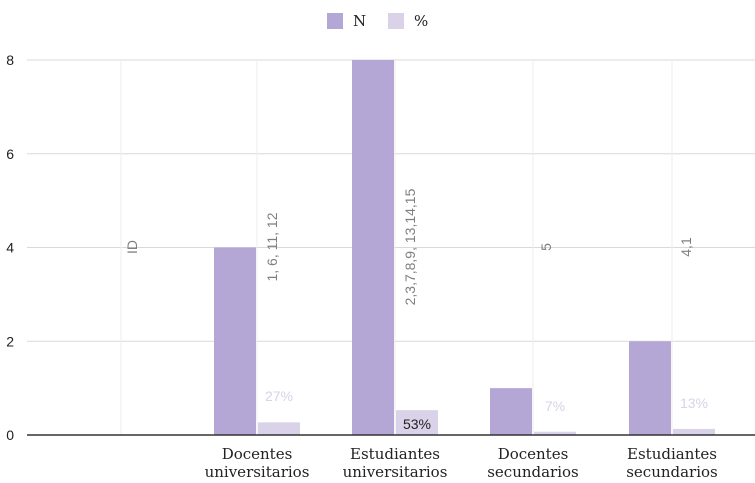  I want to click on legend: N%, so click(377, 21).